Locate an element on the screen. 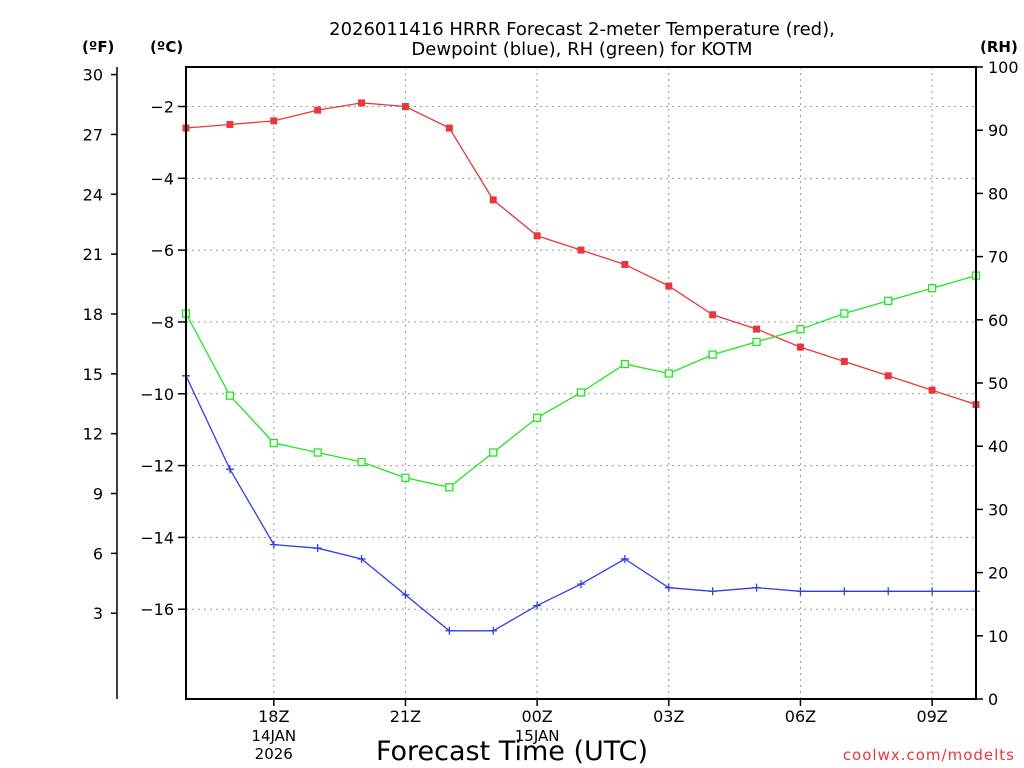 The height and width of the screenshot is (768, 1024). x-date-label: 14JAN is located at coordinates (273, 736).